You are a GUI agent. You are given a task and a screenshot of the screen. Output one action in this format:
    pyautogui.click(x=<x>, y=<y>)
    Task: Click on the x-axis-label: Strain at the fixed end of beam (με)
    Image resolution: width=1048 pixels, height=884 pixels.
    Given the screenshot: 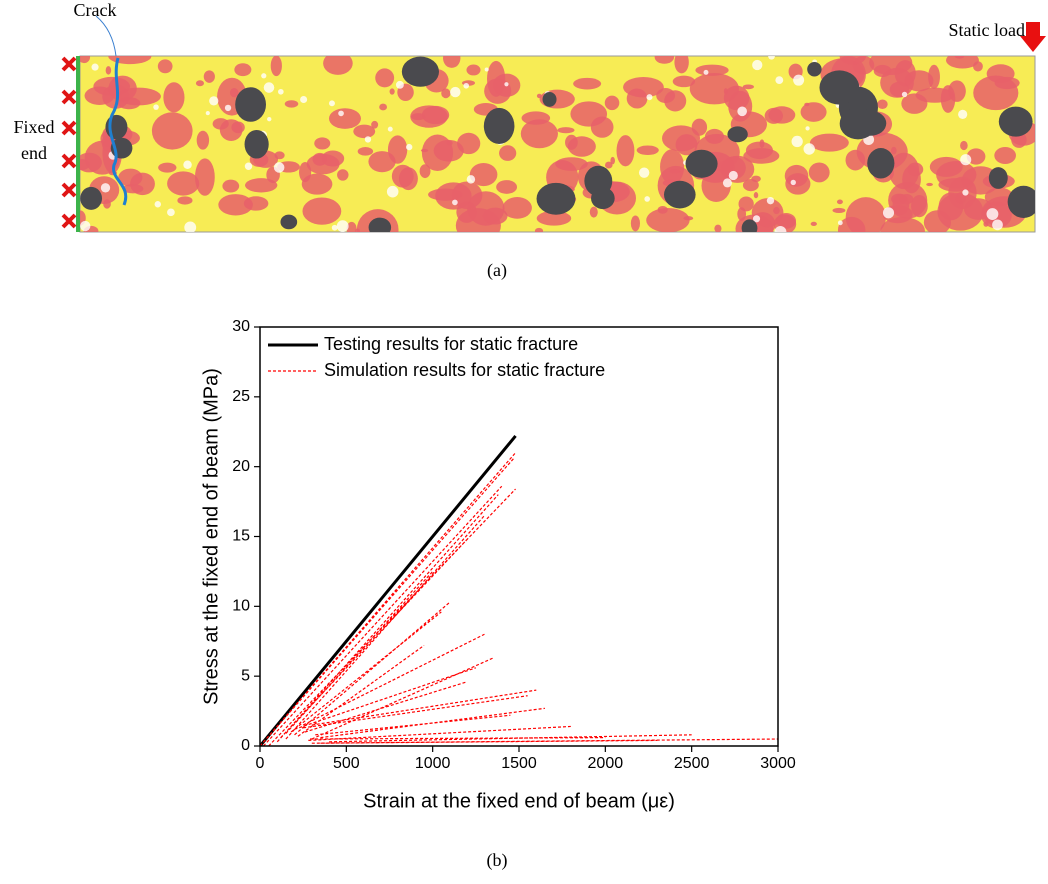 What is the action you would take?
    pyautogui.click(x=519, y=801)
    